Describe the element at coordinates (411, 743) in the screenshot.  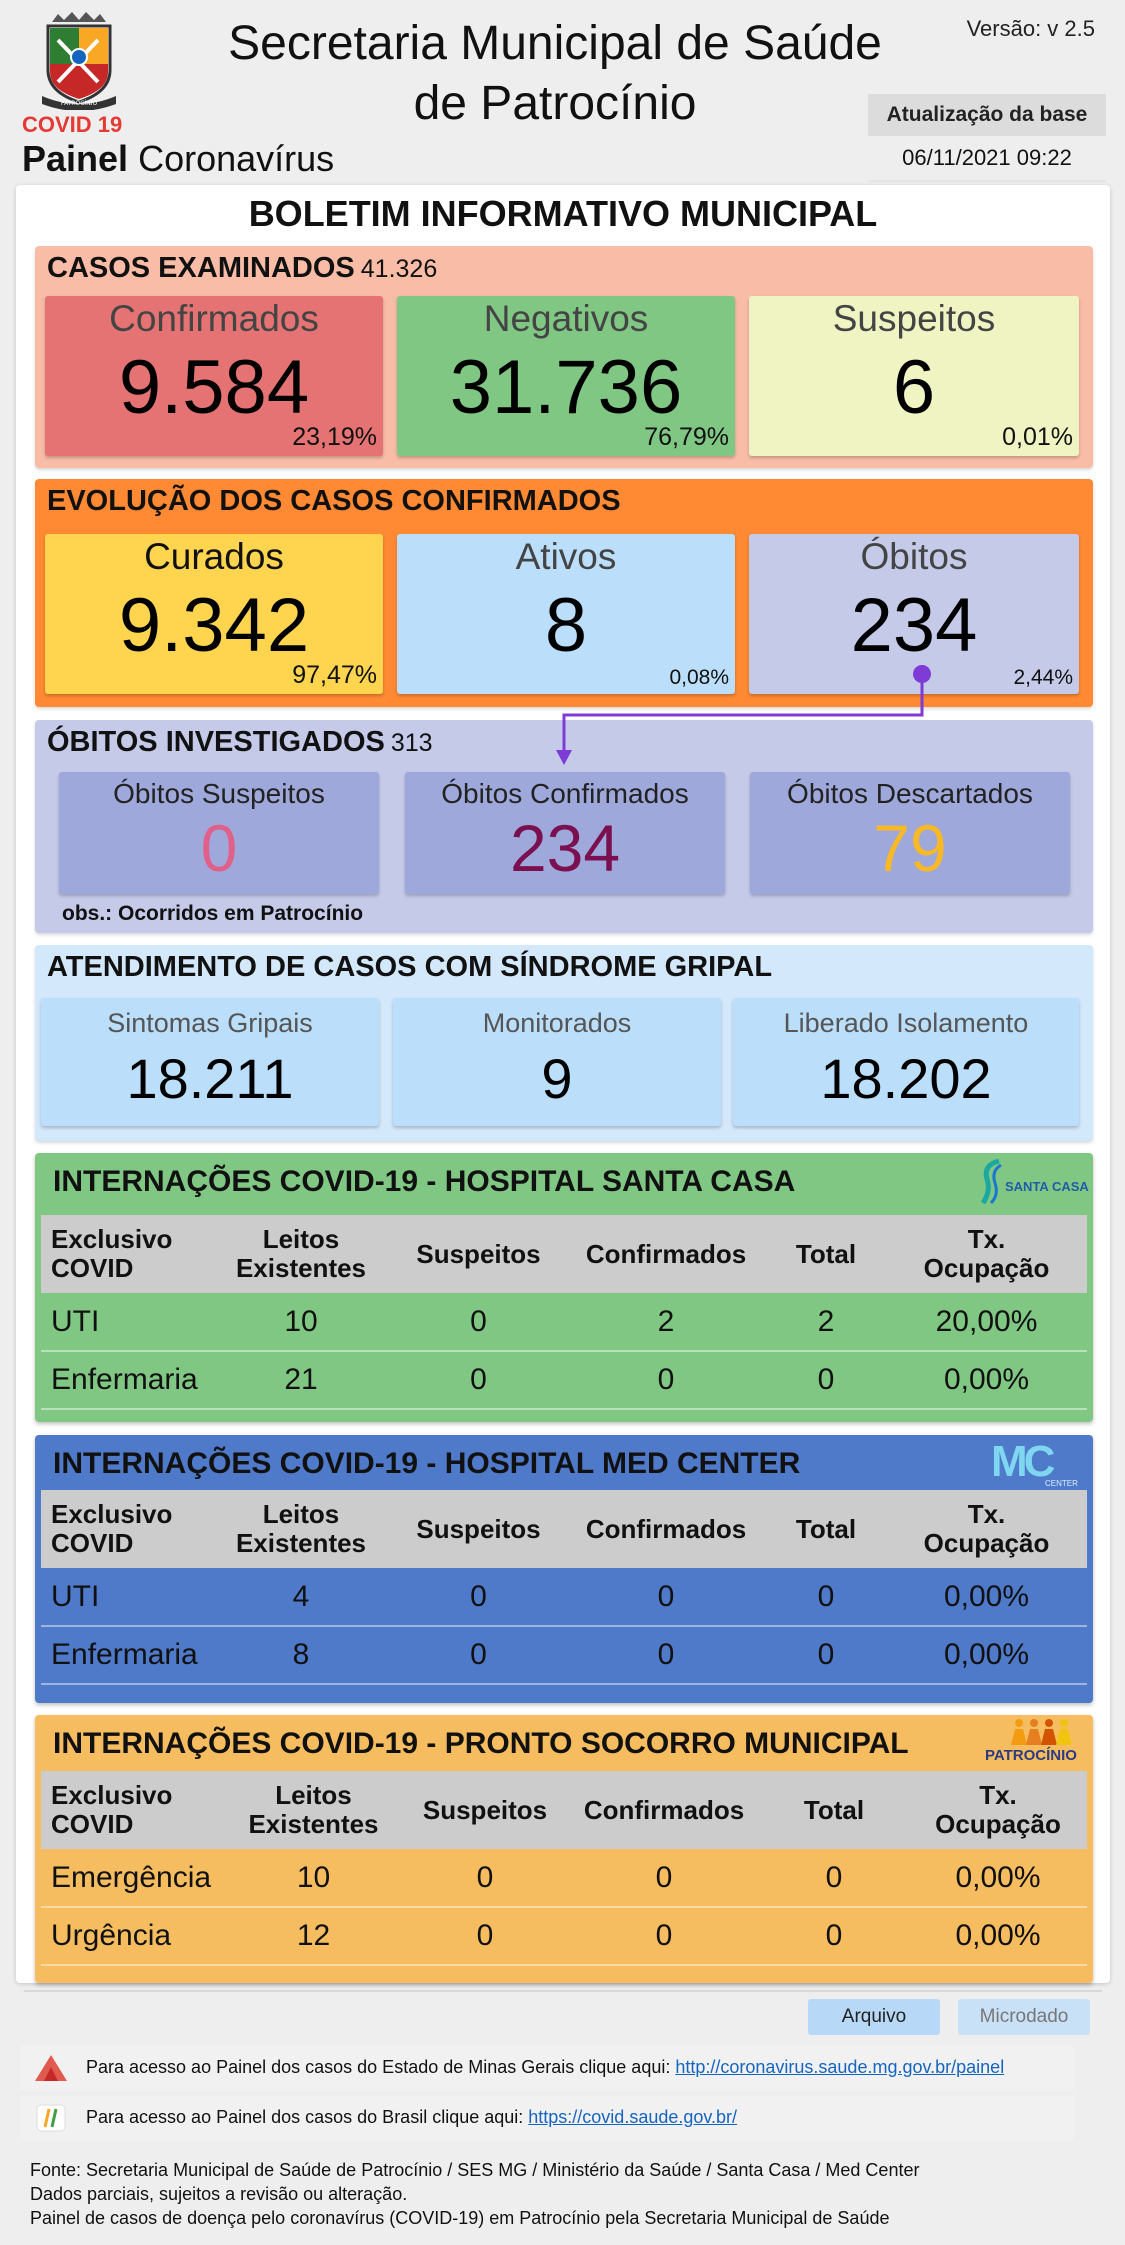
I see `obitos-investigados-total: 313` at that location.